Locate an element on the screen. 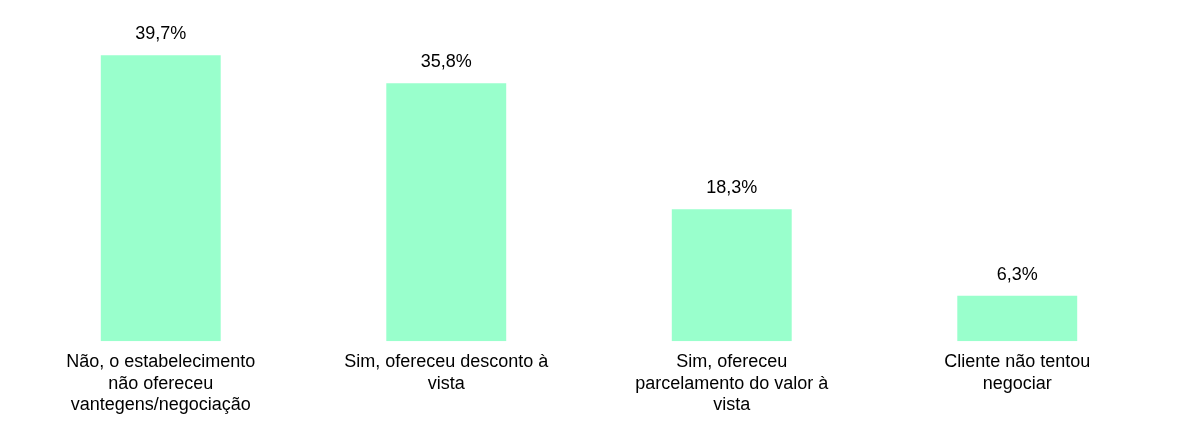 Image resolution: width=1178 pixels, height=434 pixels. data-label: 39,7% is located at coordinates (161, 33).